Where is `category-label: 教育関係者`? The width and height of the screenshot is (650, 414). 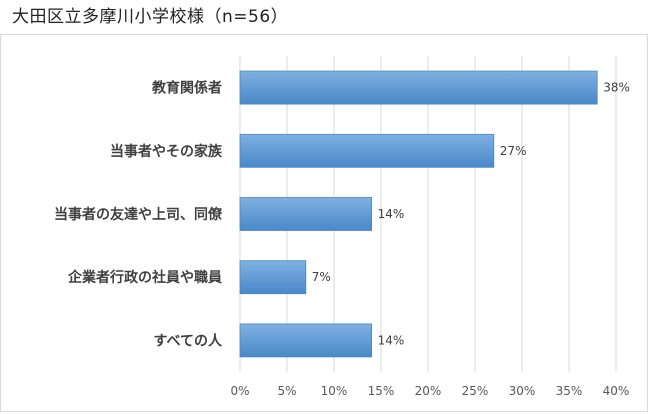 category-label: 教育関係者 is located at coordinates (187, 88).